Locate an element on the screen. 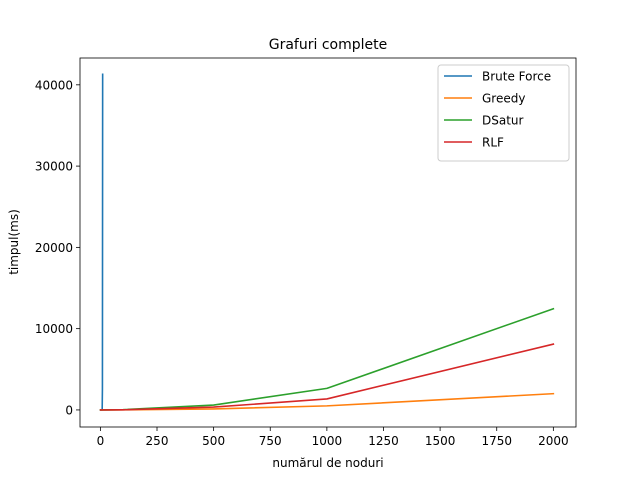 This screenshot has width=640, height=480. x-axis-ticks: 0 250 500 750 1000 1250 1500 1750 2000 is located at coordinates (333, 437).